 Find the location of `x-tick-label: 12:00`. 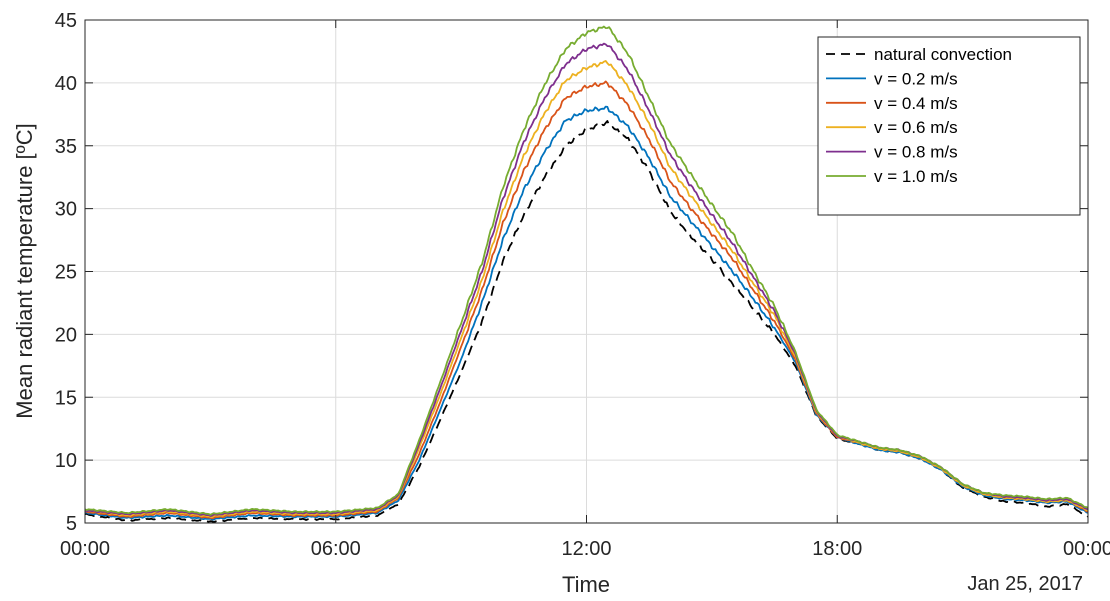

x-tick-label: 12:00 is located at coordinates (586, 549).